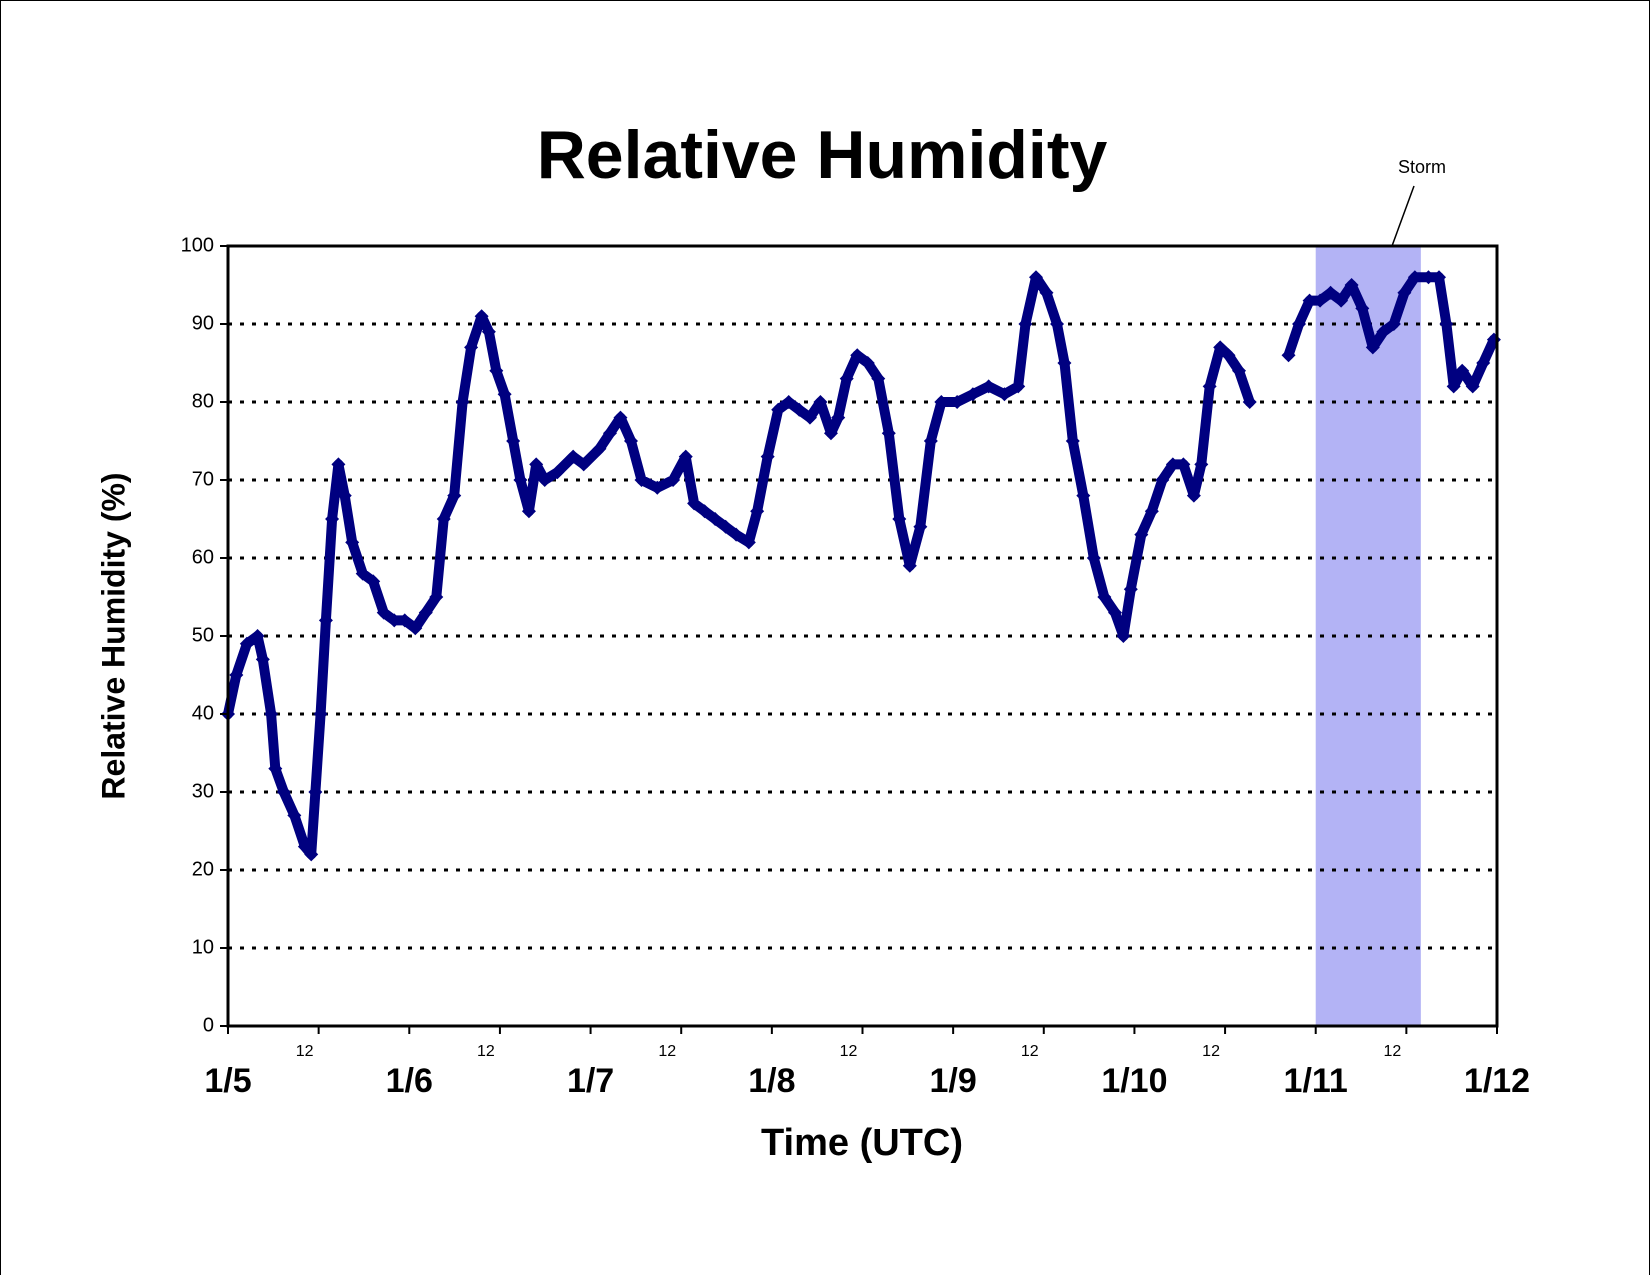 The height and width of the screenshot is (1275, 1650). What do you see at coordinates (203, 947) in the screenshot?
I see `y-tick-label: 10` at bounding box center [203, 947].